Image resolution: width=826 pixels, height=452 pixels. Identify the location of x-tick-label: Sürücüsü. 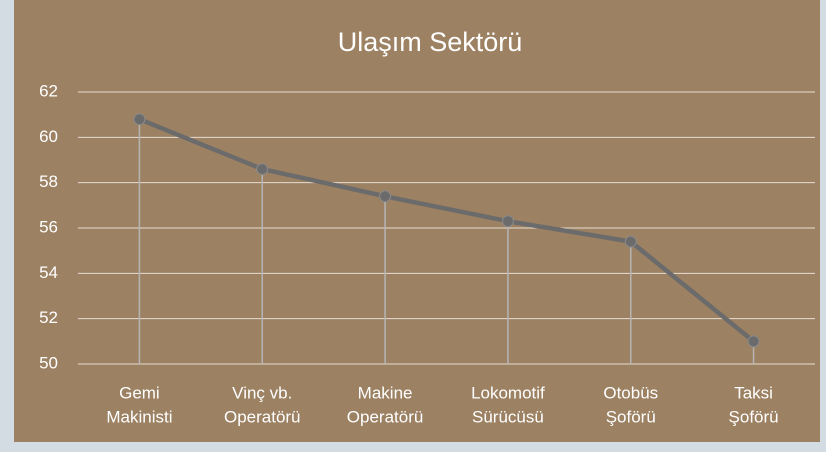
(508, 416).